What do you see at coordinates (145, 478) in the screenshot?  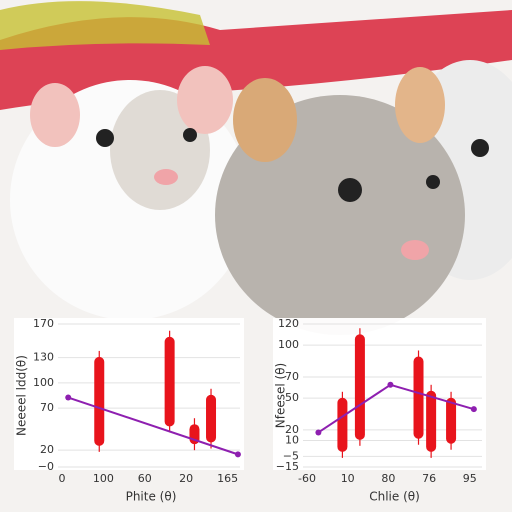 I see `x-tick-label: 60` at bounding box center [145, 478].